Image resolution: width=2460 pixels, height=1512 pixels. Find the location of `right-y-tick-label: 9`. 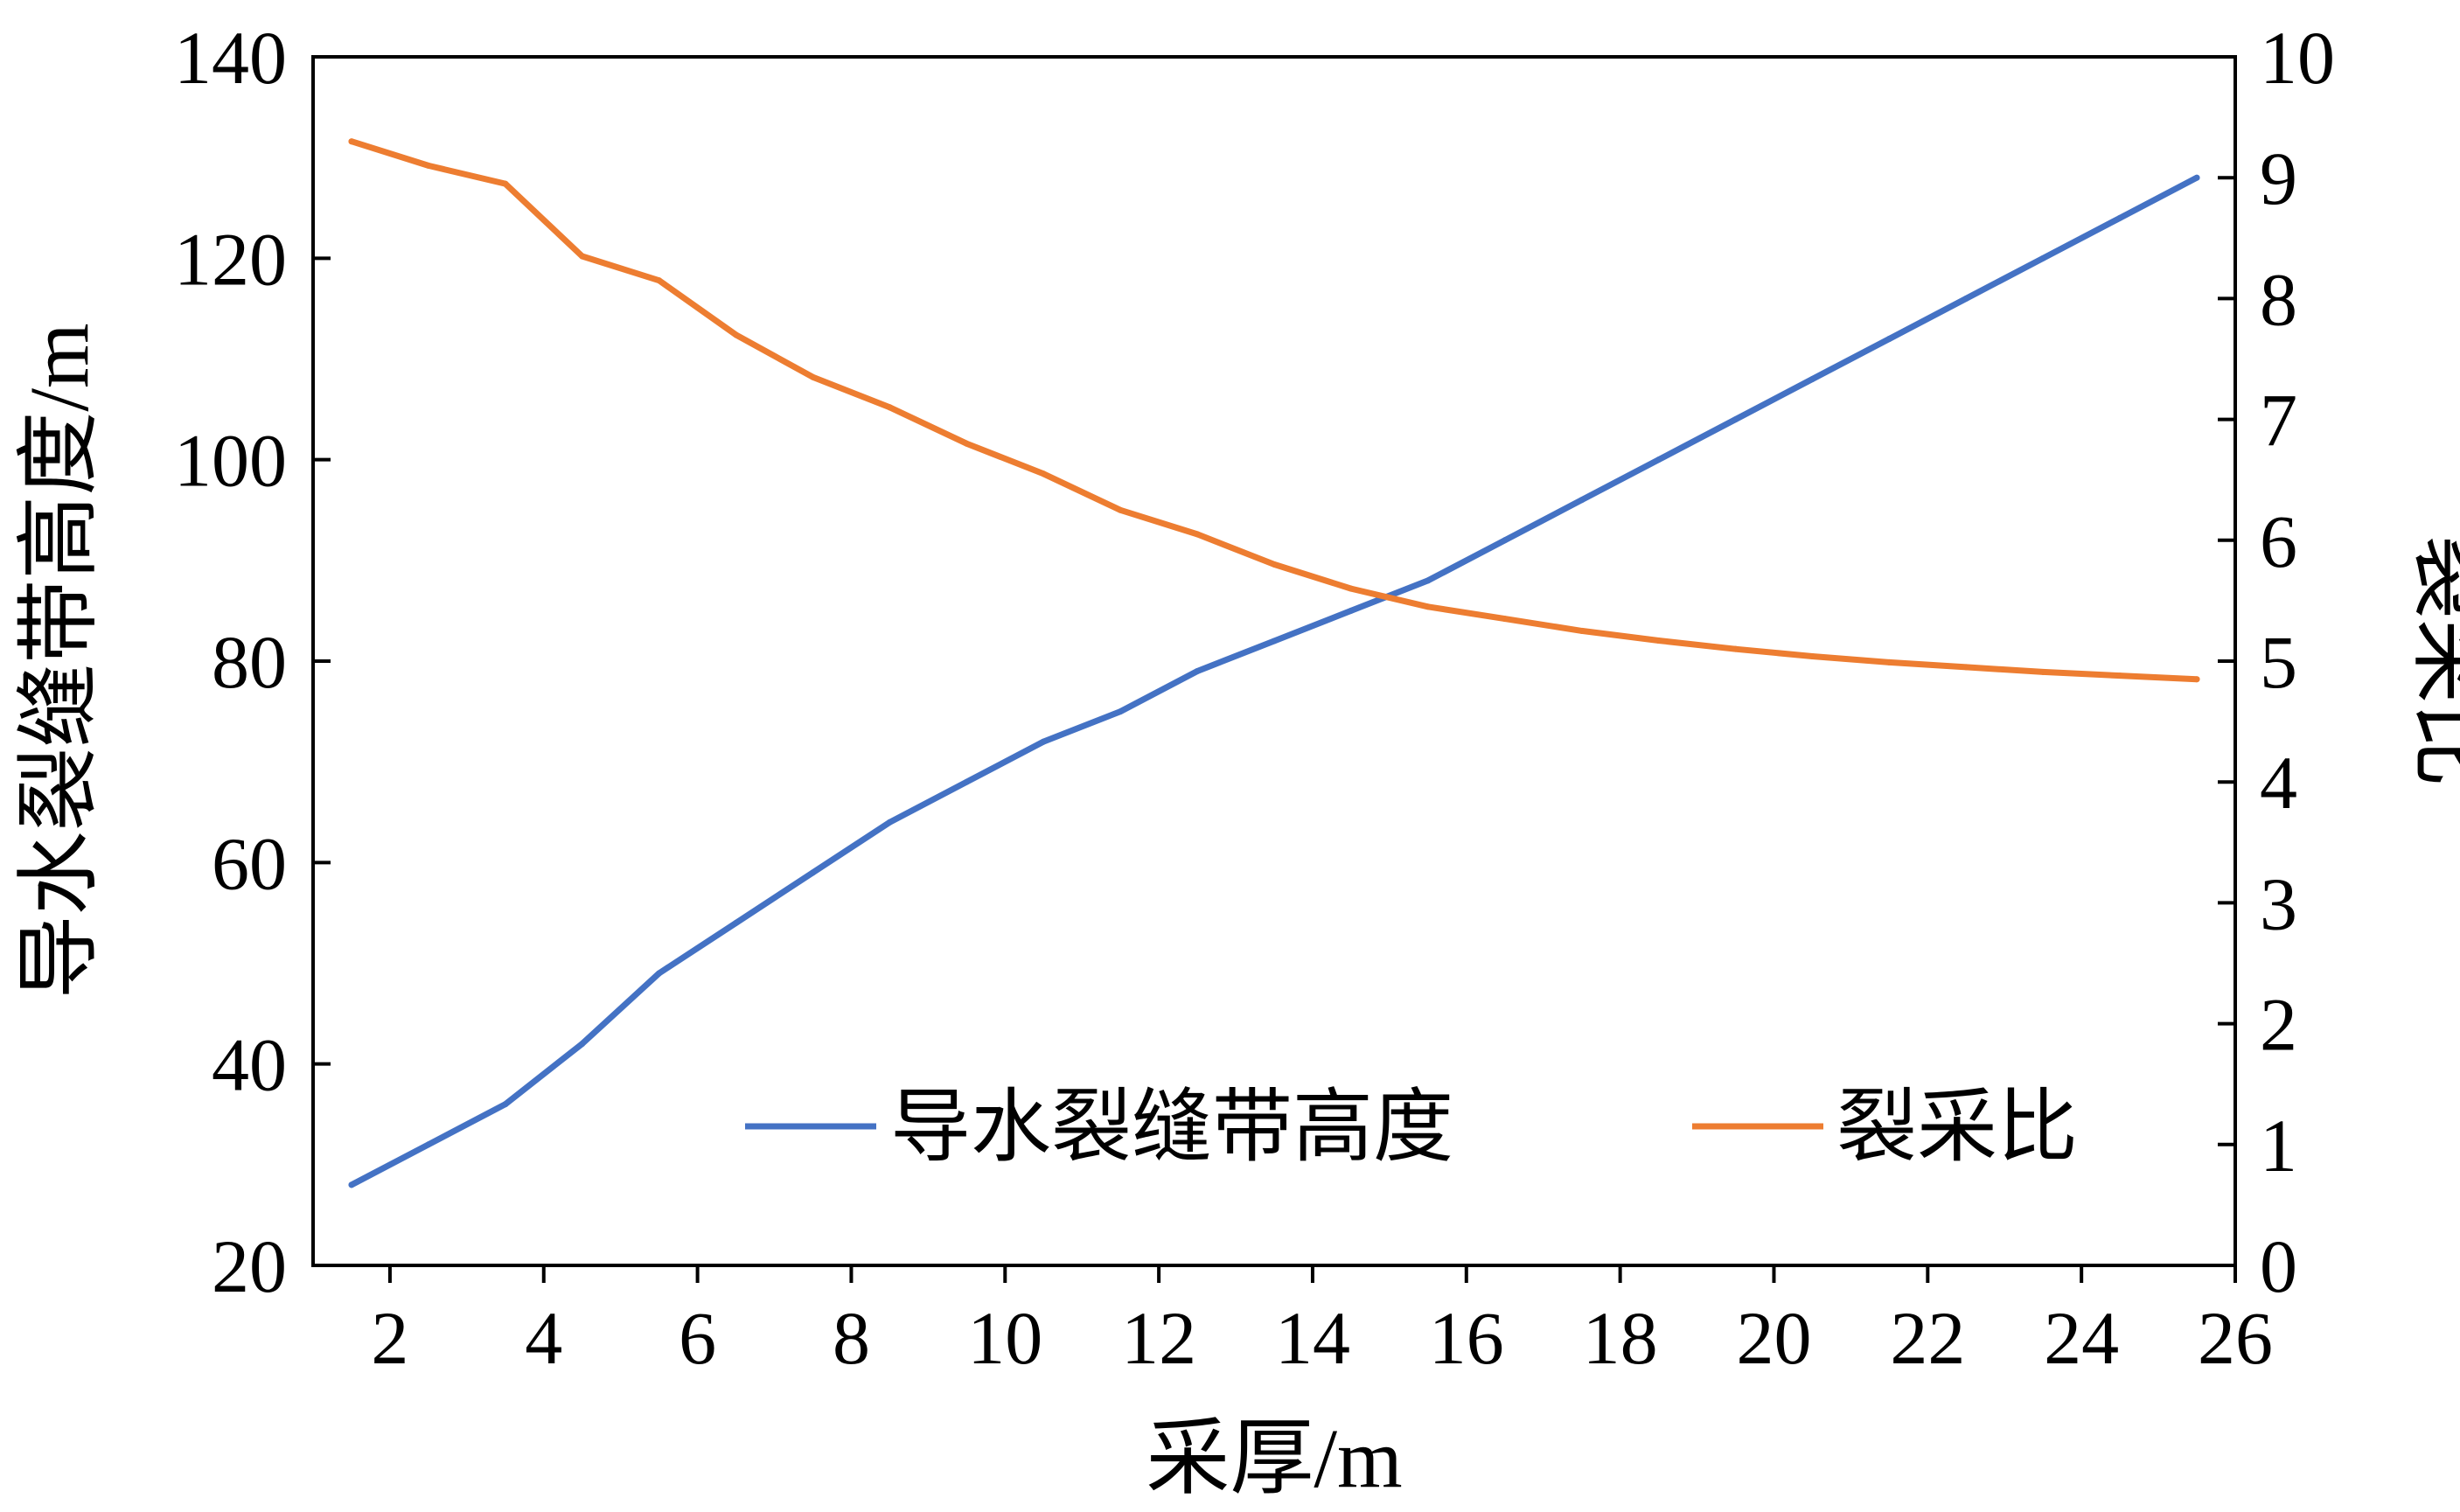

right-y-tick-label: 9 is located at coordinates (2278, 178).